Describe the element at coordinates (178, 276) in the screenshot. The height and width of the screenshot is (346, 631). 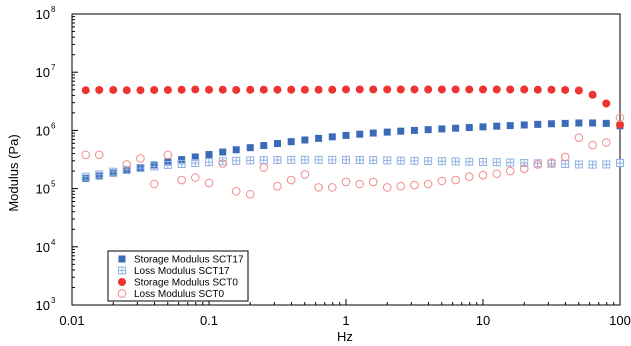
I see `legend-box` at that location.